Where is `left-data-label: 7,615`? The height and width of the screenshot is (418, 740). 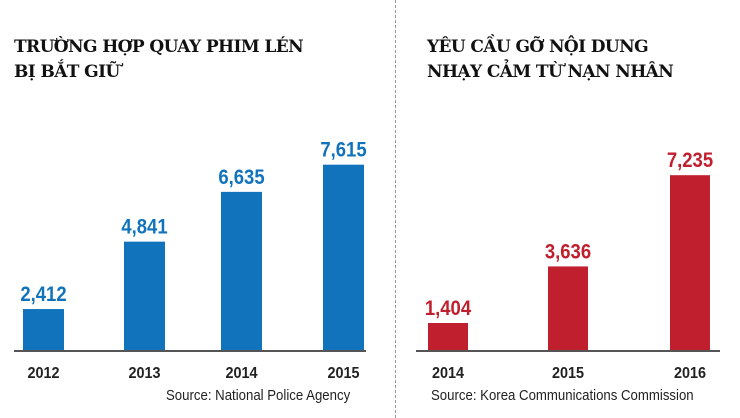
left-data-label: 7,615 is located at coordinates (343, 150).